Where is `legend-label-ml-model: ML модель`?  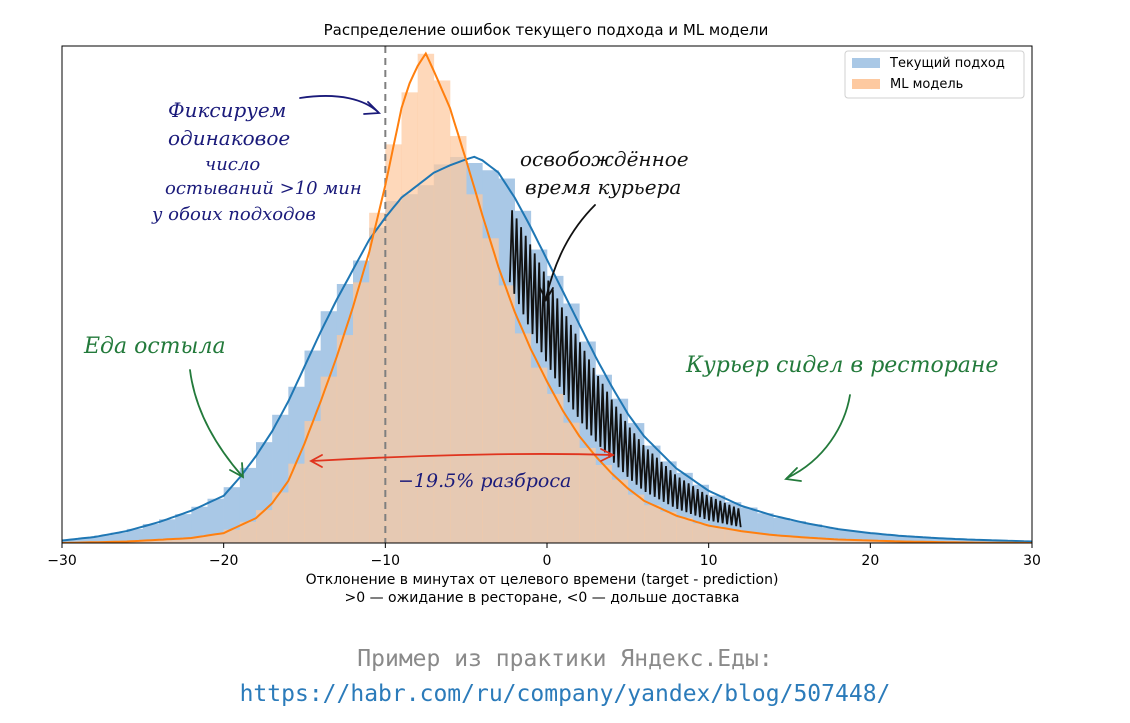 legend-label-ml-model: ML модель is located at coordinates (926, 84).